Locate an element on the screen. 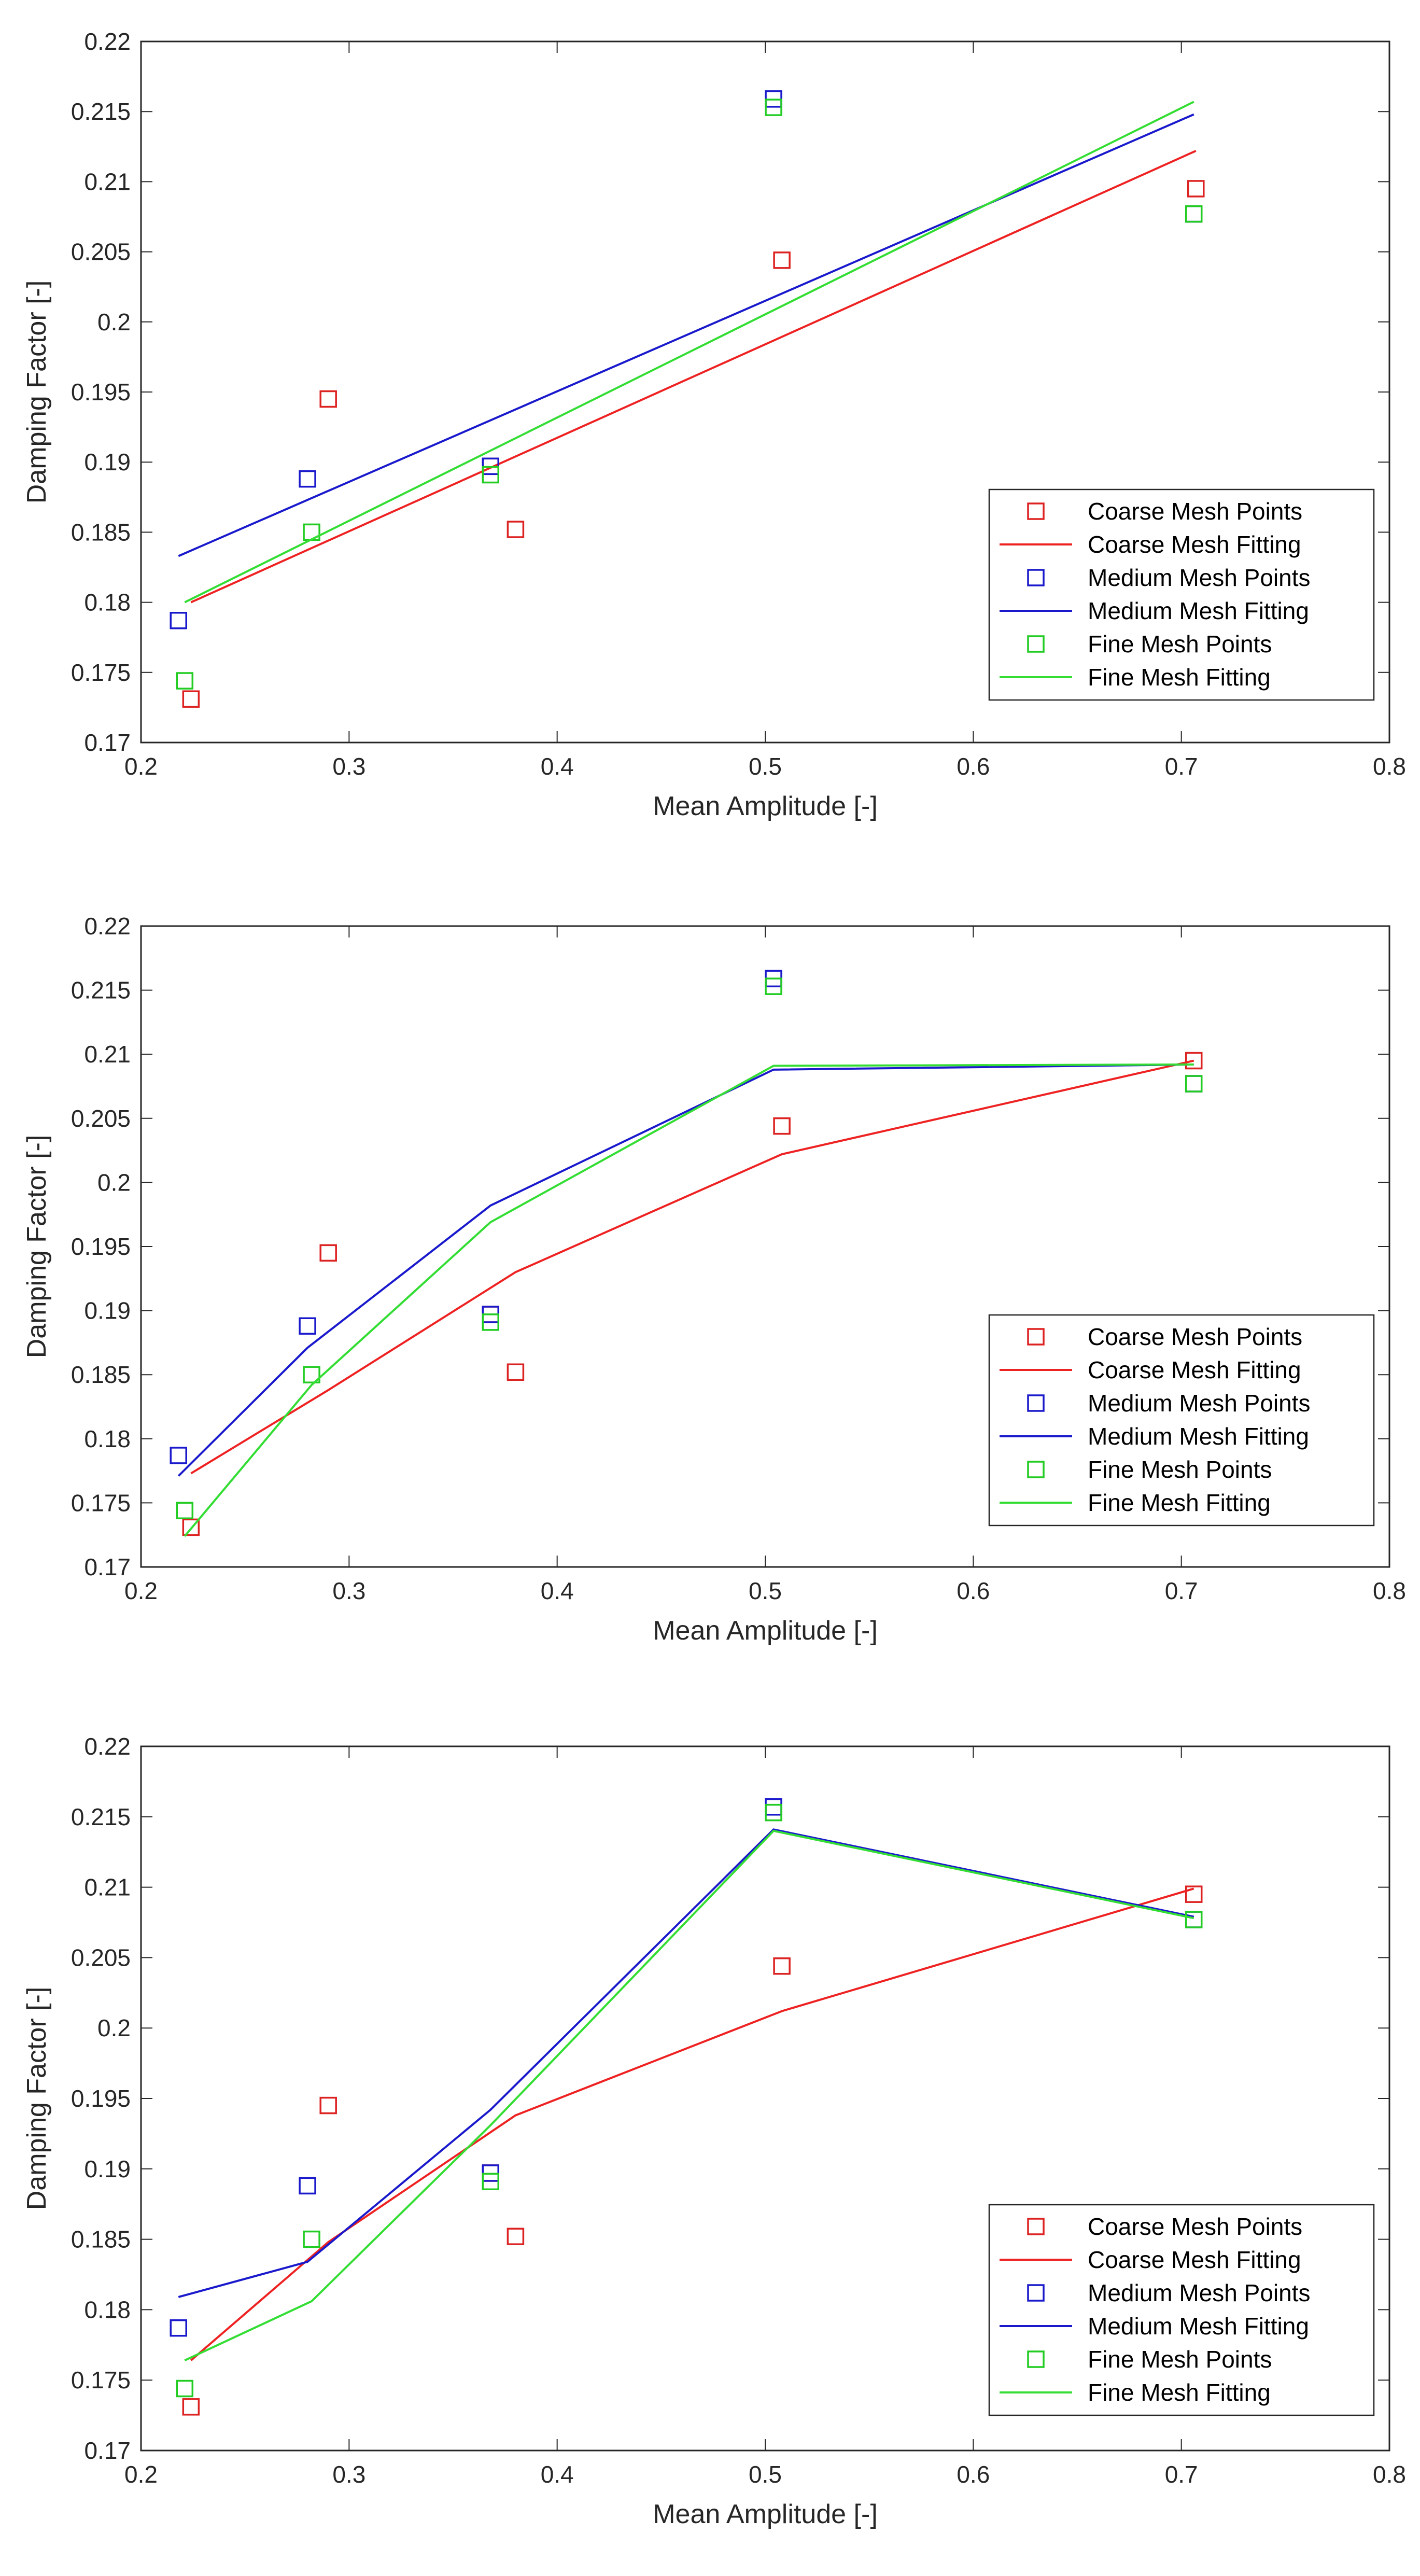 This screenshot has width=1420, height=2576. x-tick-label: 0.4 is located at coordinates (557, 2474).